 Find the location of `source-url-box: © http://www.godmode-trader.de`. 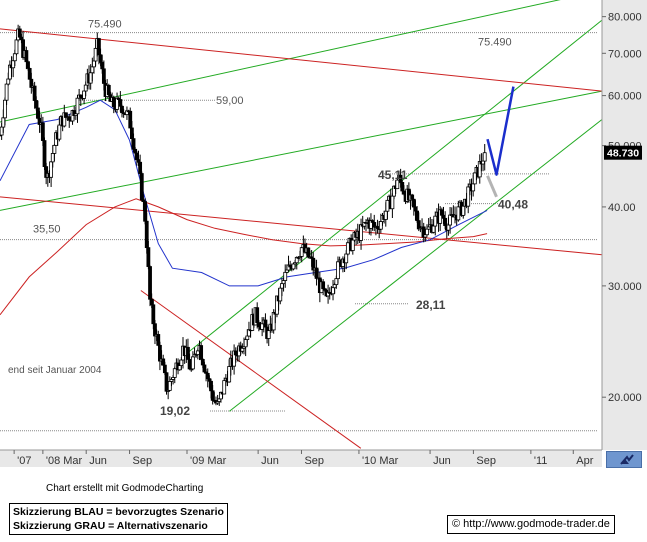

source-url-box: © http://www.godmode-trader.de is located at coordinates (531, 524).